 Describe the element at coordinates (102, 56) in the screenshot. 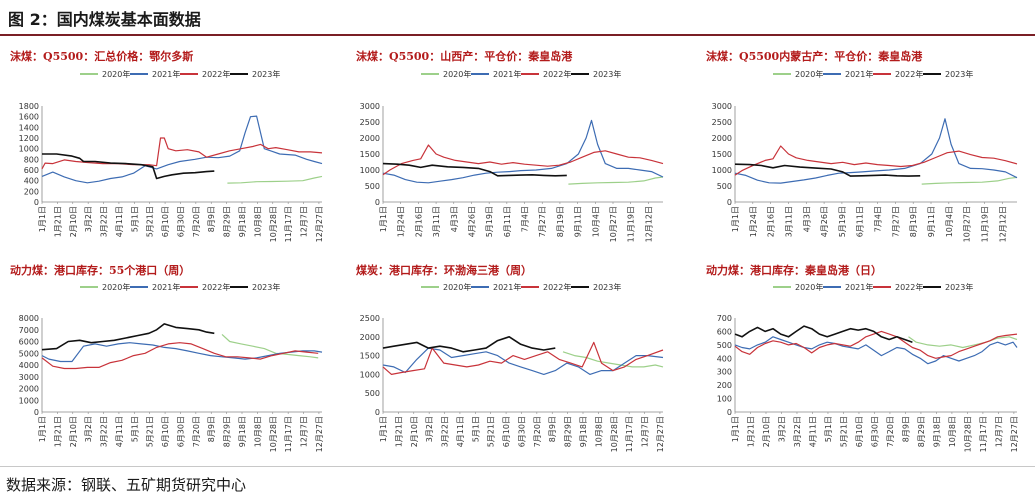

I see `panel-title-1: 沫煤：Q5500：汇总价格：鄂尔多斯` at that location.